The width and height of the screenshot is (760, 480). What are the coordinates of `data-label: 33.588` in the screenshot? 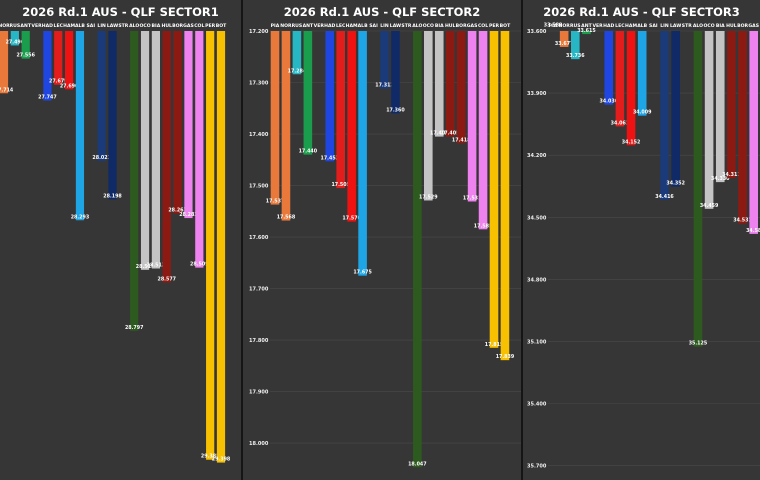 It's located at (553, 26).